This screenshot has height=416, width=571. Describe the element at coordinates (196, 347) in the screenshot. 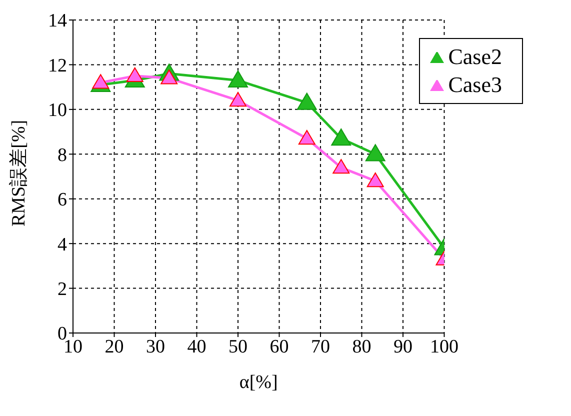

I see `x-tick-label: 40` at that location.